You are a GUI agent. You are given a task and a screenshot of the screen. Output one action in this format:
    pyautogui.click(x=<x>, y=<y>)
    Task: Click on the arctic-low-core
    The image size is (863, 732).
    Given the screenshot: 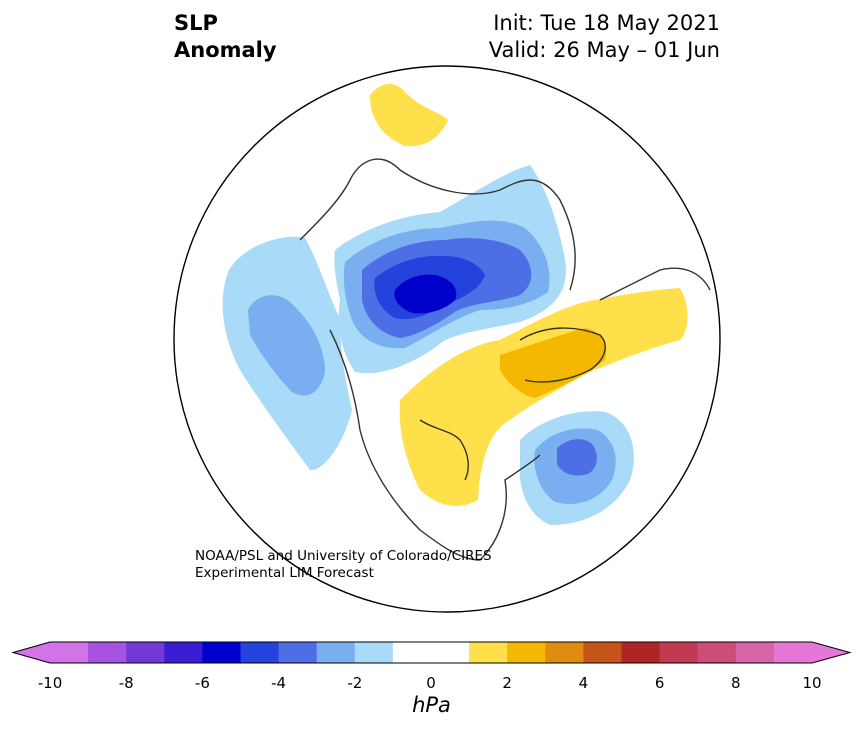 What is the action you would take?
    pyautogui.click(x=425, y=294)
    